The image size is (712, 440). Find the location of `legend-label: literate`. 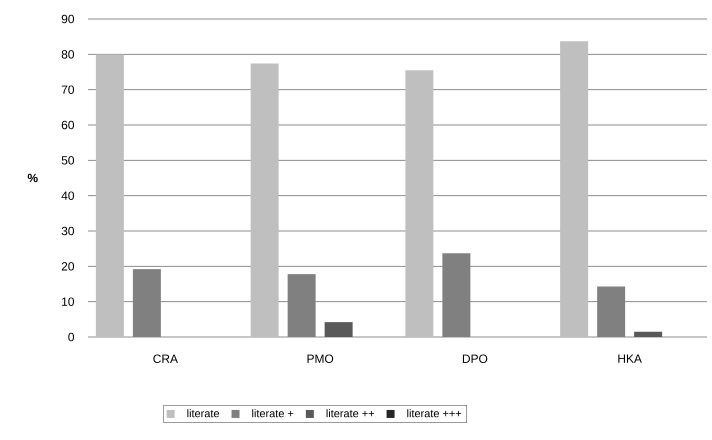

legend-label: literate is located at coordinates (203, 413).